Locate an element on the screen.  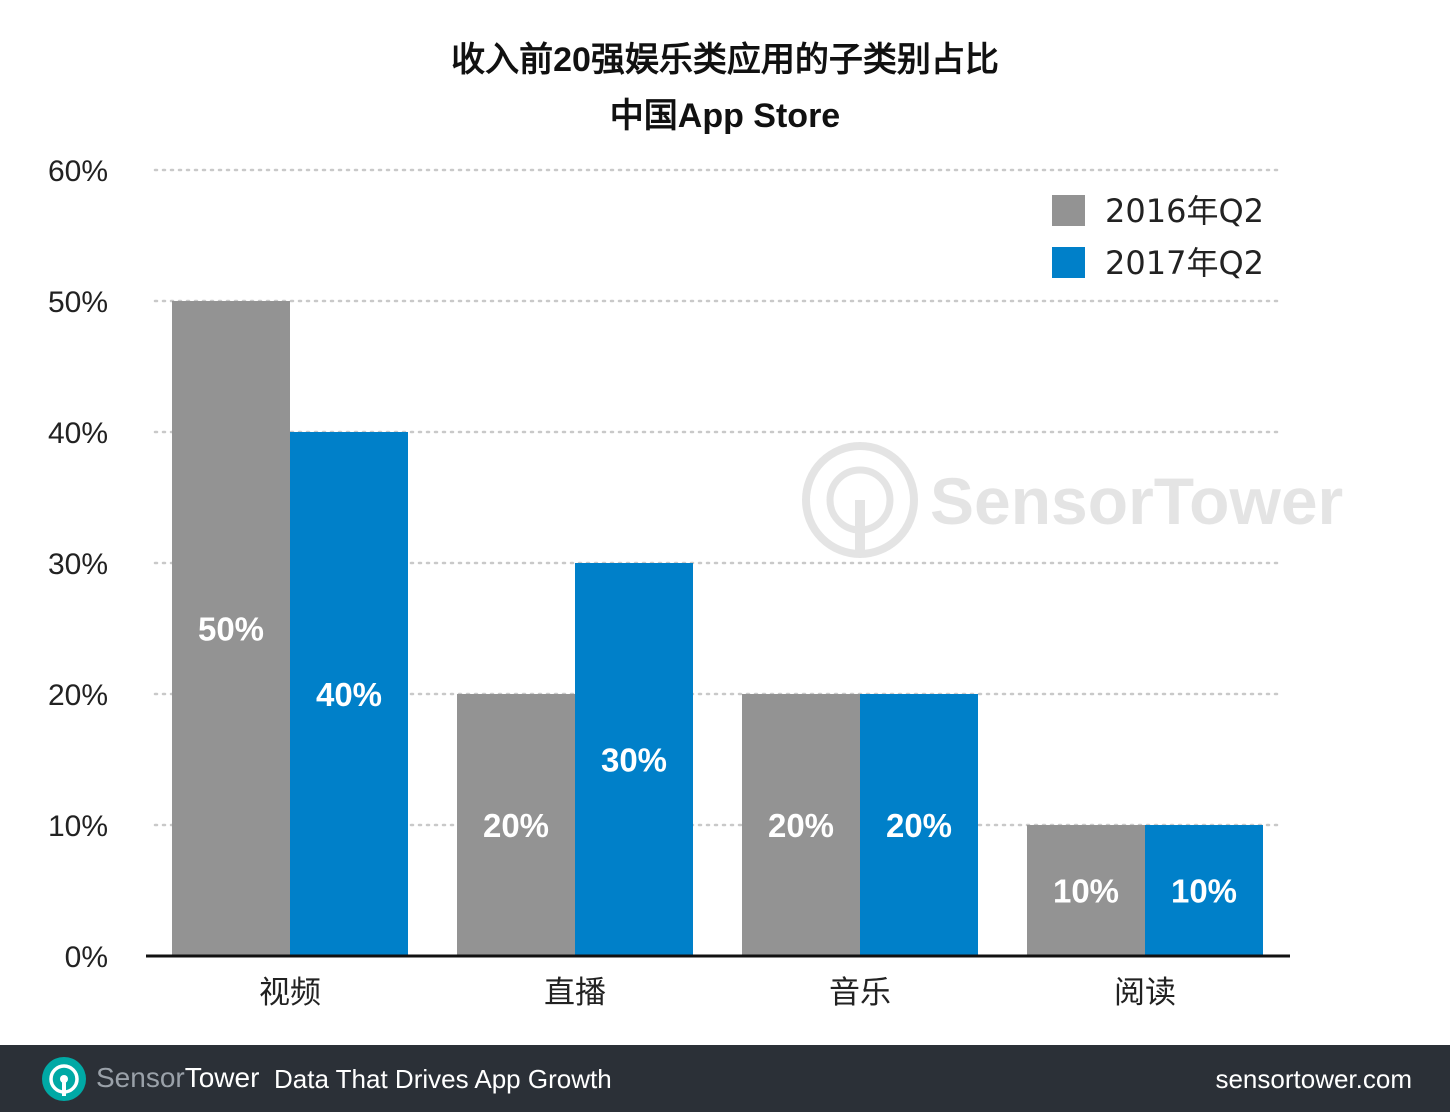
x-category-label: 阅读 is located at coordinates (1145, 993).